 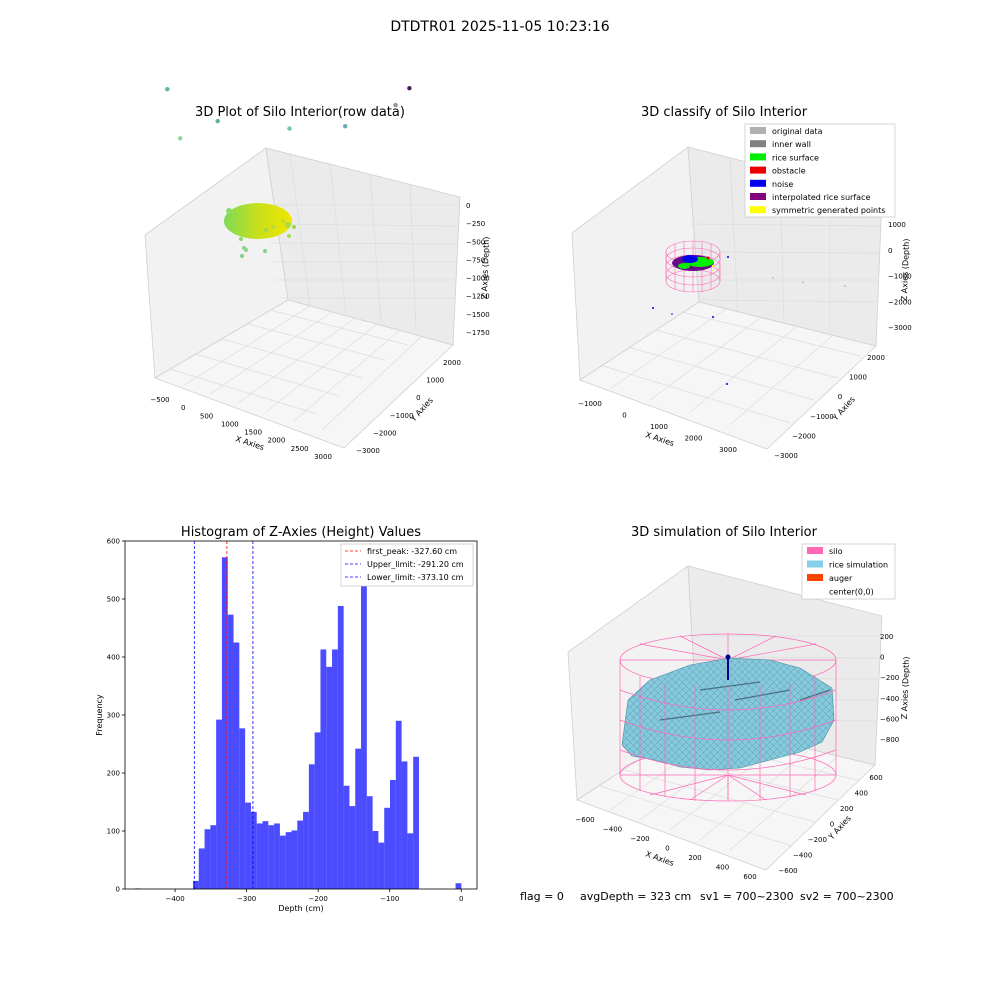 I want to click on histogram-legend-frame, so click(x=407, y=565).